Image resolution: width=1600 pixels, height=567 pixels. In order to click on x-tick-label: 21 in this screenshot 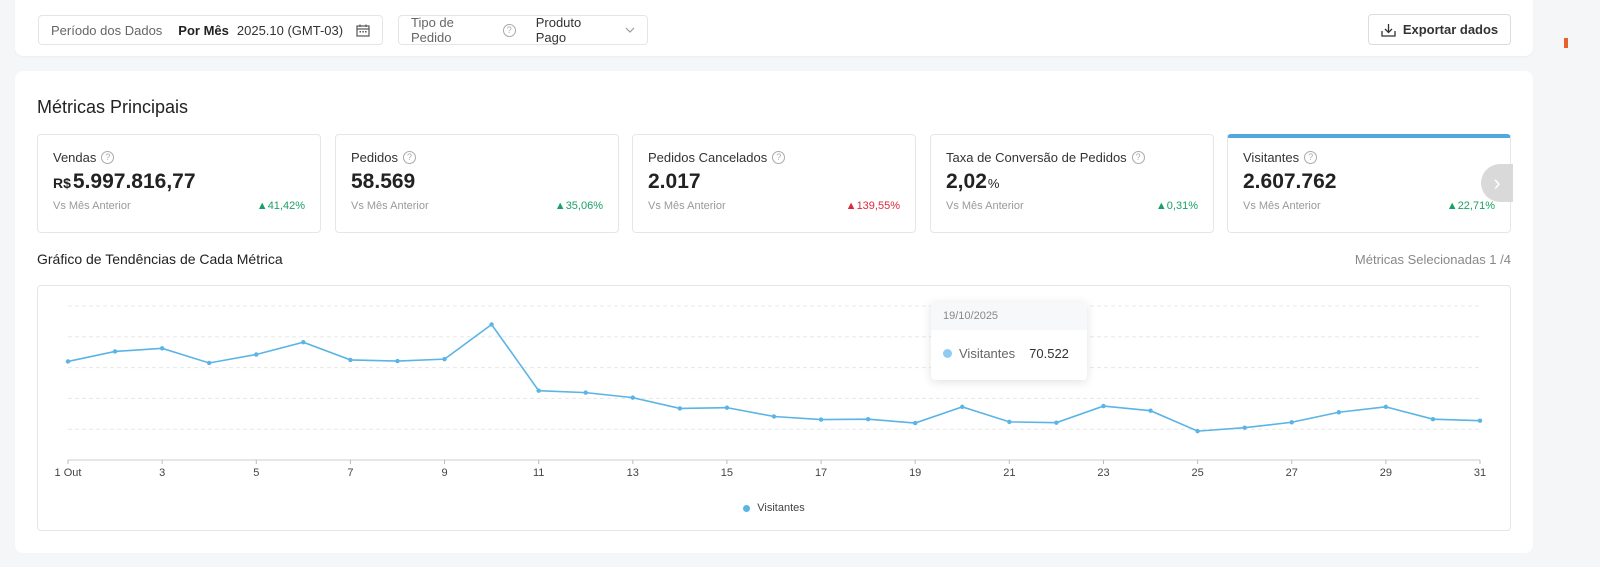, I will do `click(1009, 473)`.